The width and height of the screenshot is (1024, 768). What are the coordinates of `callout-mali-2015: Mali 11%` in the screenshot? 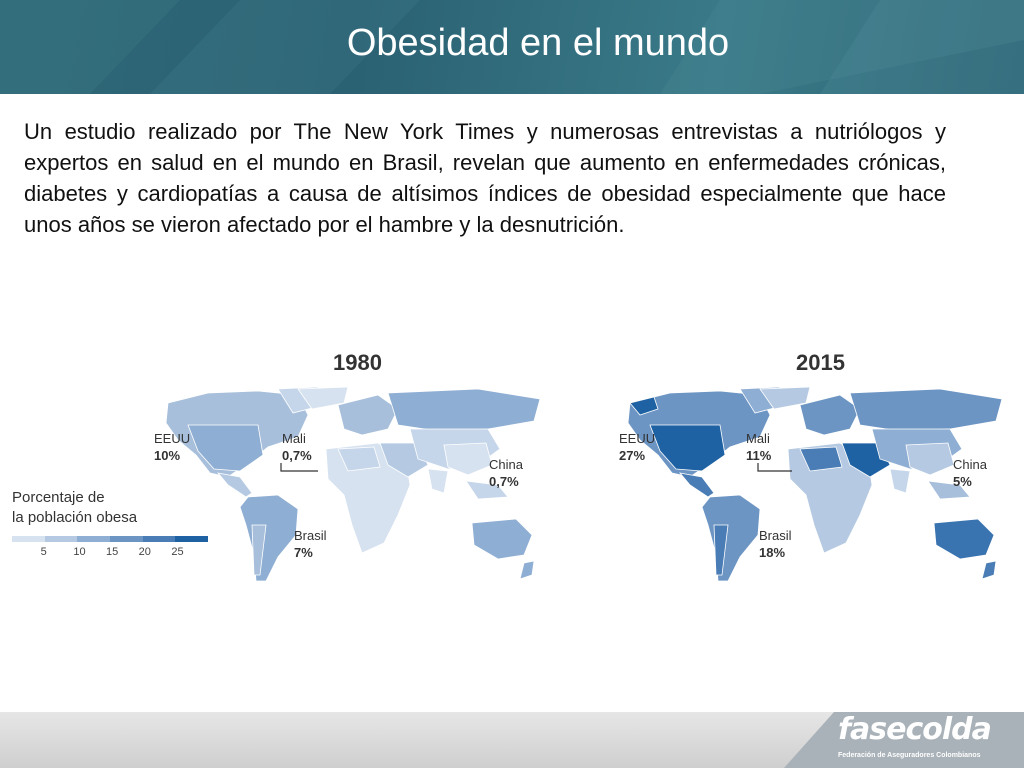 It's located at (758, 447).